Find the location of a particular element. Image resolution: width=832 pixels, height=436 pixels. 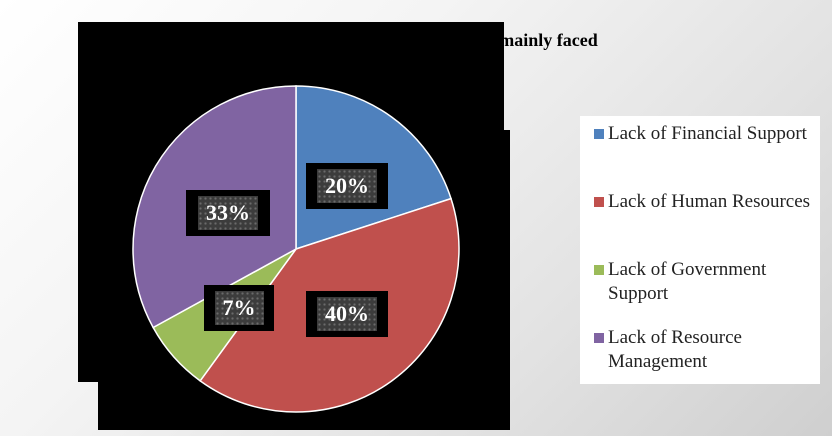

legend-item-financial: Lack of Financial Support is located at coordinates (706, 134).